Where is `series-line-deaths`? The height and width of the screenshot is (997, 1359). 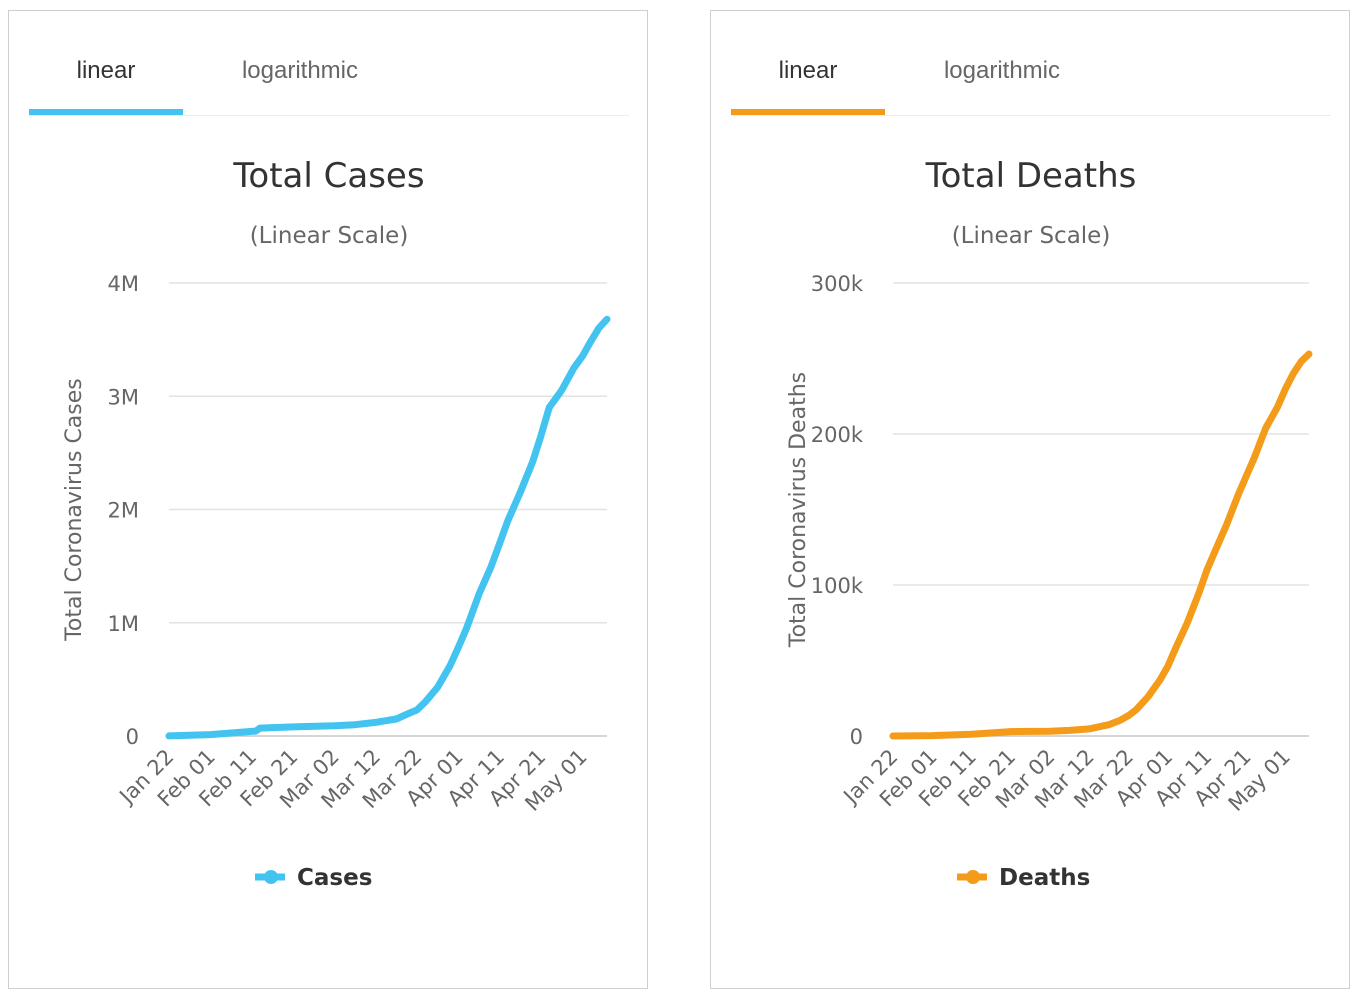
series-line-deaths is located at coordinates (1101, 545).